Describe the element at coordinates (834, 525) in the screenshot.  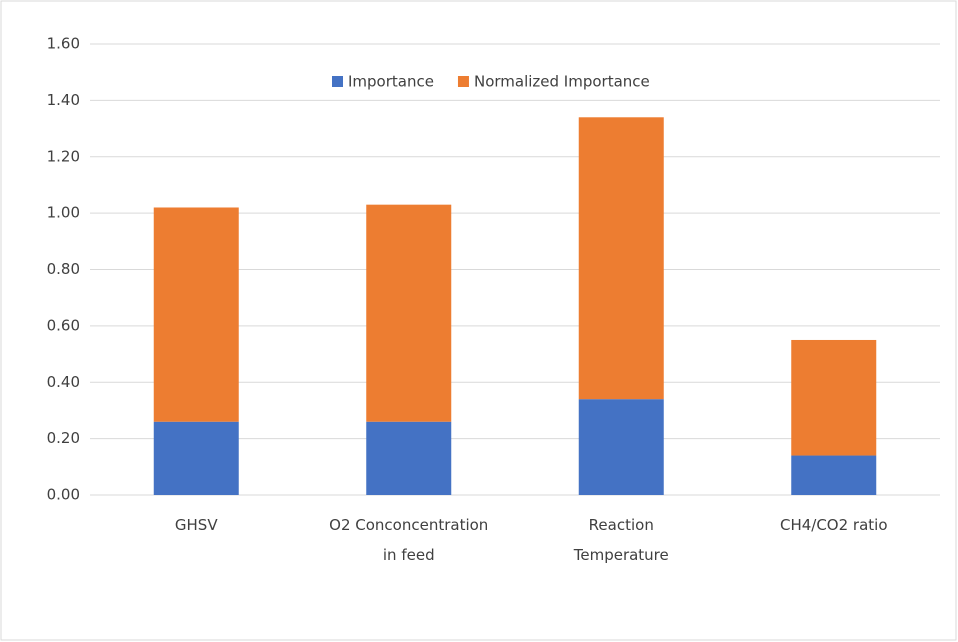
I see `x-tick-label: CH4/CO2 ratio` at that location.